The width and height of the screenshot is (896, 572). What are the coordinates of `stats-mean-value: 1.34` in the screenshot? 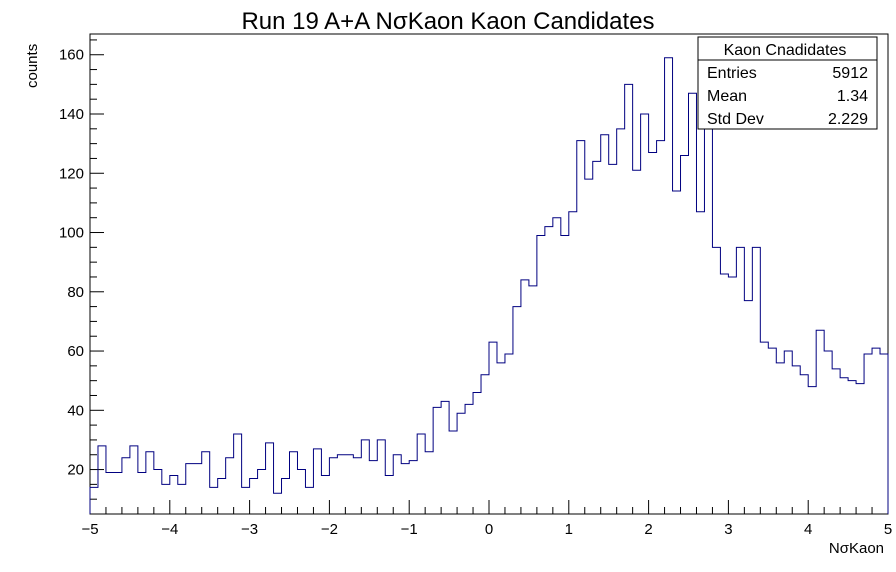 It's located at (852, 96).